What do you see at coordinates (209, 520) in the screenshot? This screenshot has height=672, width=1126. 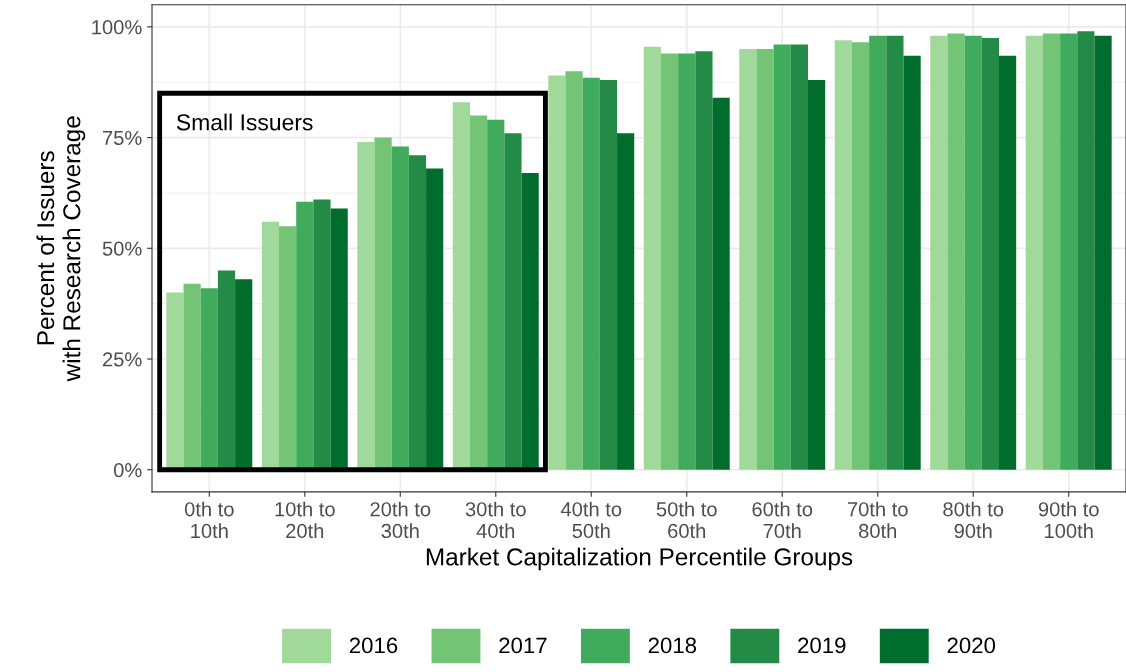 I see `x-tick-label: 0th to 10th` at bounding box center [209, 520].